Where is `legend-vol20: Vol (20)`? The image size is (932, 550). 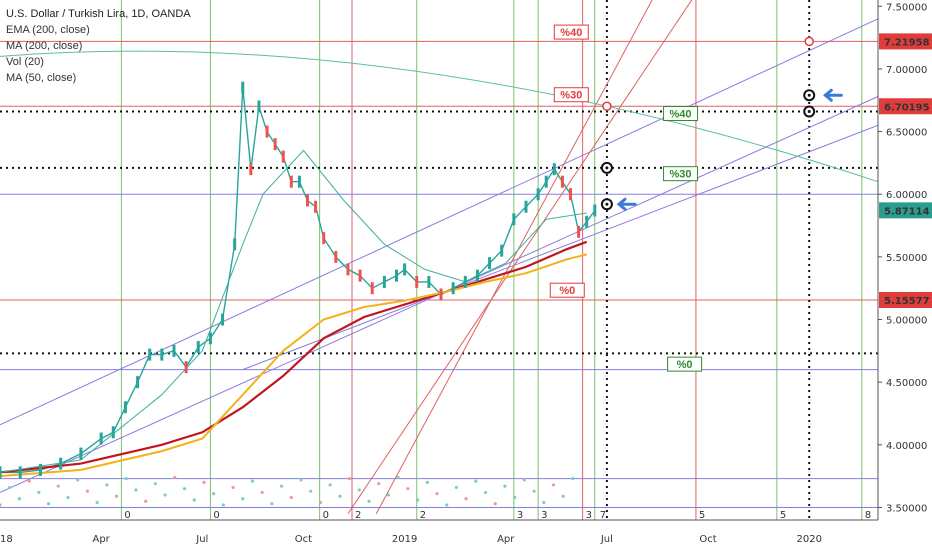 legend-vol20: Vol (20) is located at coordinates (98, 62).